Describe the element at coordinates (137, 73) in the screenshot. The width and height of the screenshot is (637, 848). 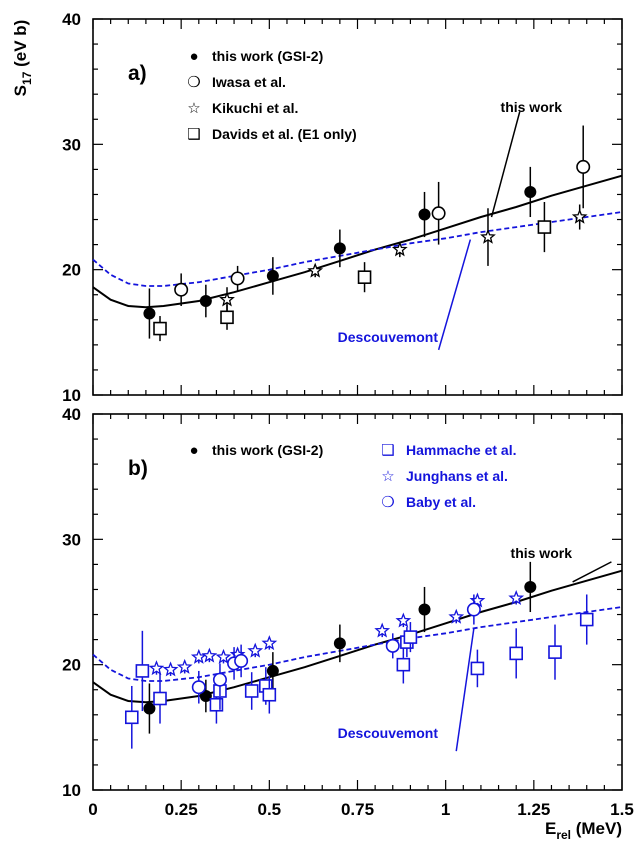
I see `panel-label: a)` at that location.